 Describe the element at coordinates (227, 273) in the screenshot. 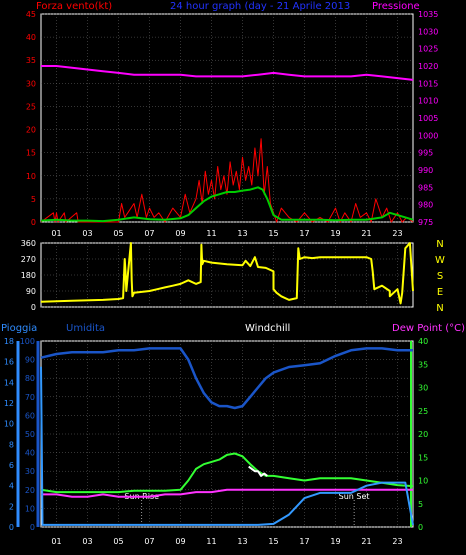

I see `wind-direction-series` at that location.